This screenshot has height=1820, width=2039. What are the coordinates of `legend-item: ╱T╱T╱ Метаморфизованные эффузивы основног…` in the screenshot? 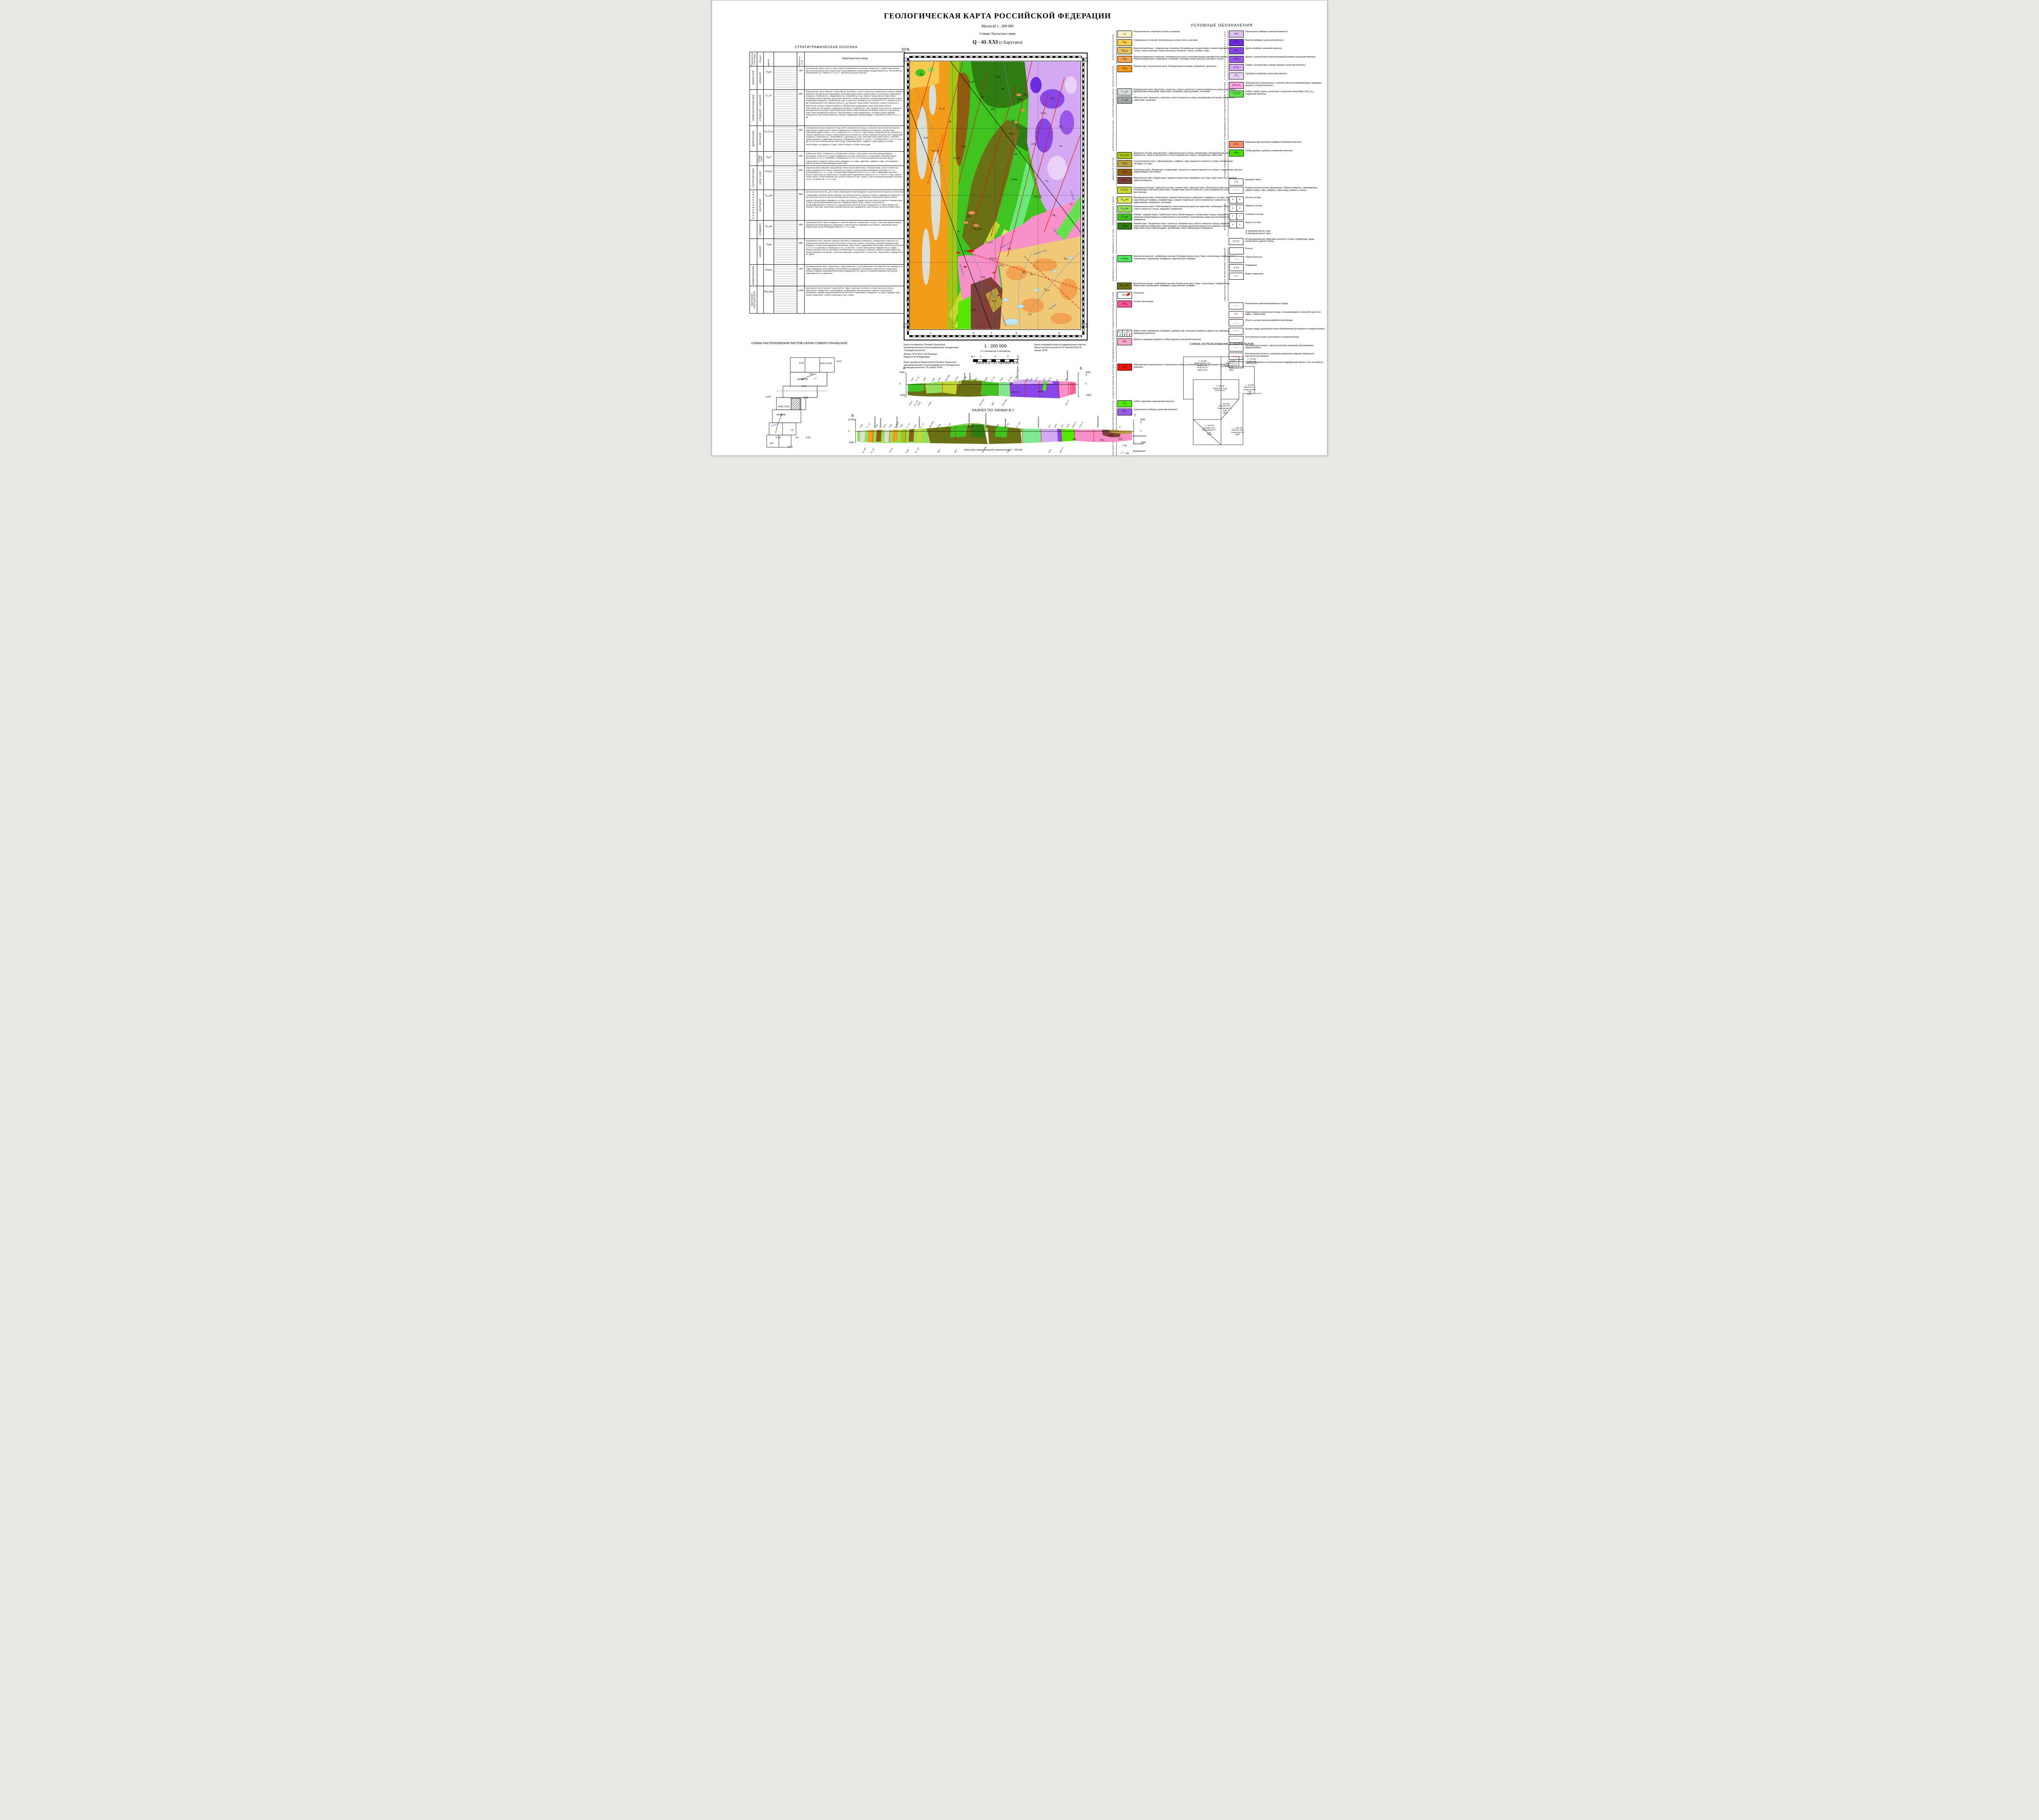 It's located at (1277, 242).